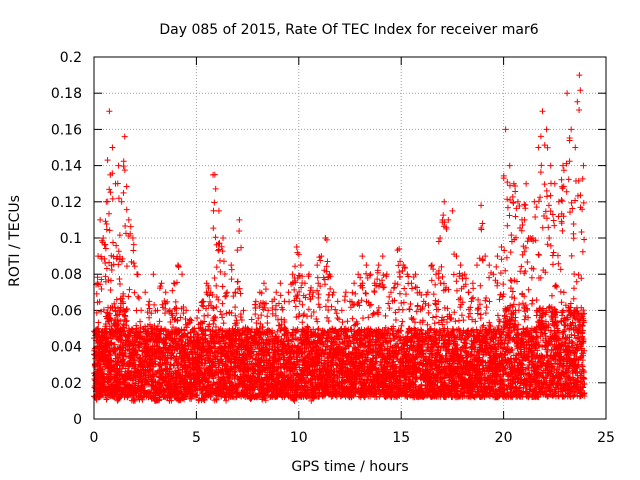  Describe the element at coordinates (401, 438) in the screenshot. I see `x-tick-label: 15` at that location.